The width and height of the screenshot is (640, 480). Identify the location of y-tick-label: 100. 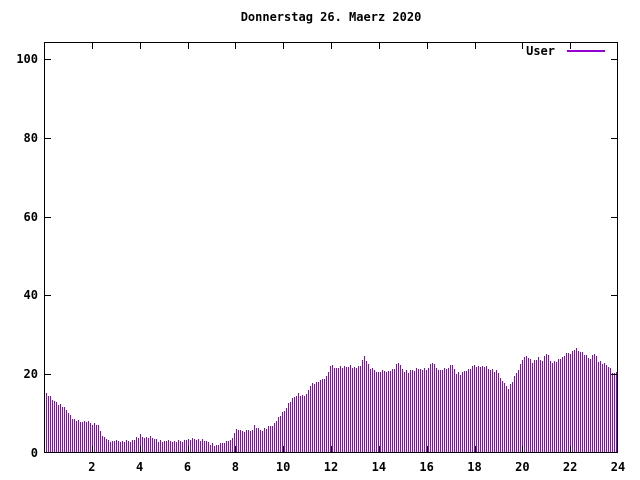
(27, 59).